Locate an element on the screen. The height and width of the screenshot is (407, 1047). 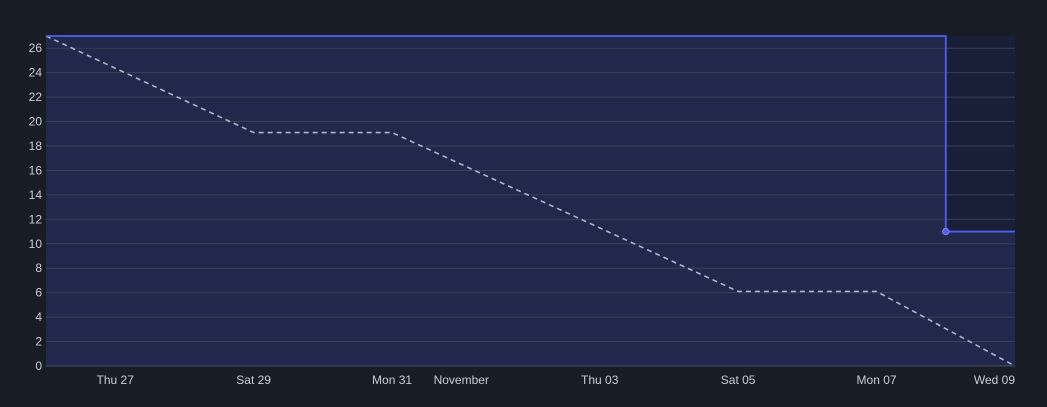
y-tick-label: 2 is located at coordinates (38, 342).